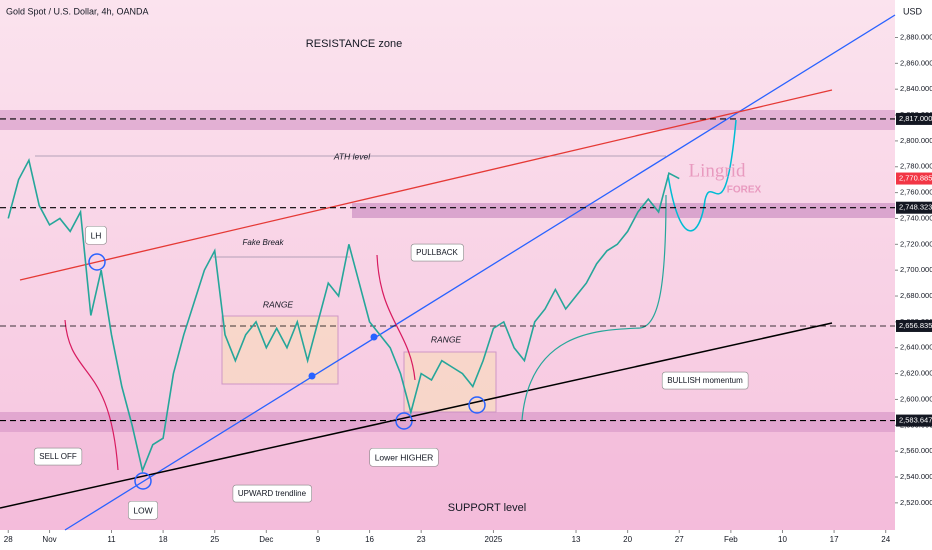 This screenshot has width=932, height=550. I want to click on x-tick-label: 18, so click(163, 539).